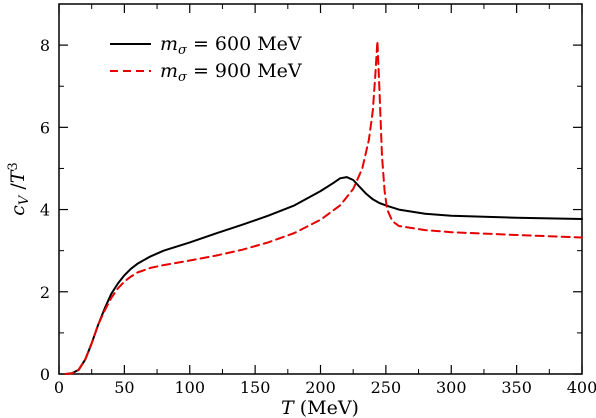  I want to click on x-tick-label-350: 350, so click(516, 387).